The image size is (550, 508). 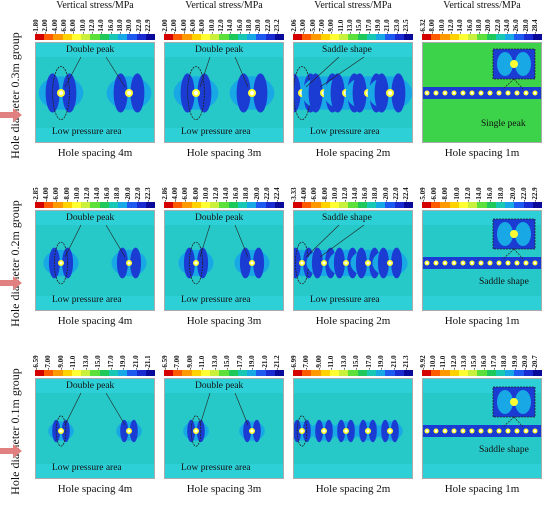 I want to click on panel-caption: Hole spacing 3m, so click(x=224, y=321).